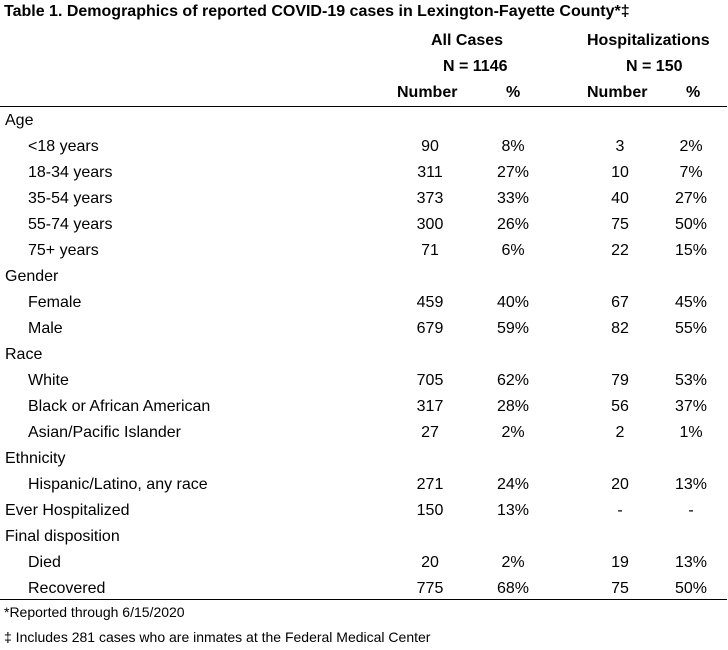  What do you see at coordinates (24, 354) in the screenshot?
I see `category-label: Race` at bounding box center [24, 354].